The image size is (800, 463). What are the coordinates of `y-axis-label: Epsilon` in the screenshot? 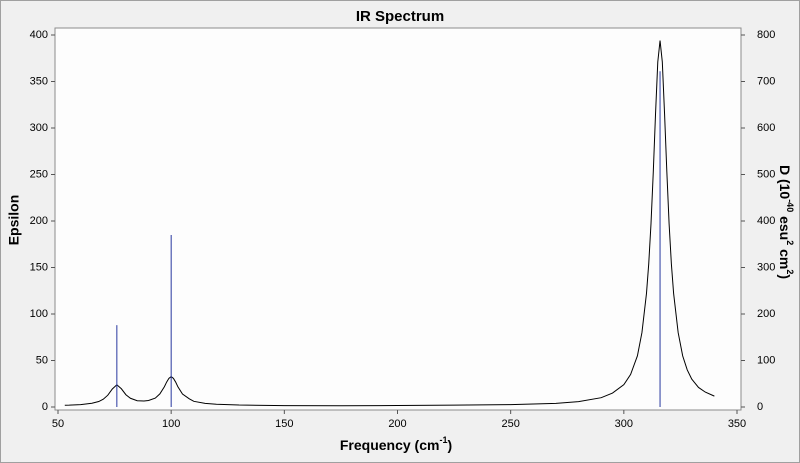 It's located at (14, 220).